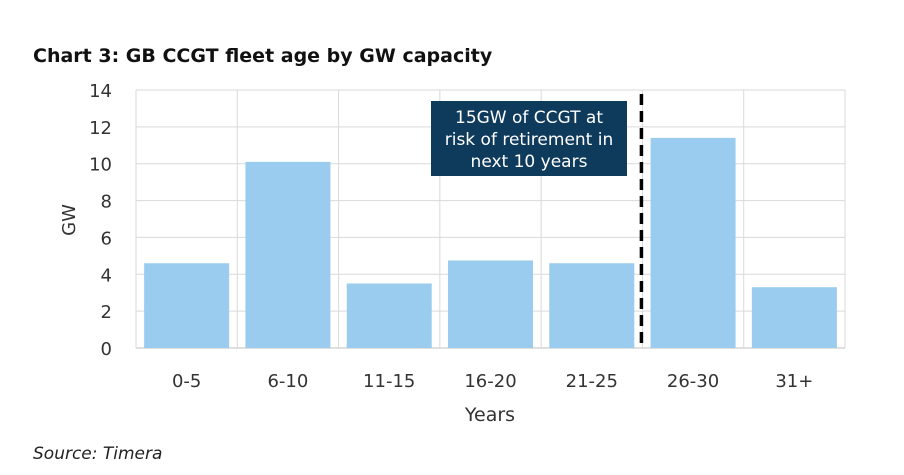 This screenshot has width=904, height=475. Describe the element at coordinates (794, 381) in the screenshot. I see `x-tick-label: 31+` at that location.